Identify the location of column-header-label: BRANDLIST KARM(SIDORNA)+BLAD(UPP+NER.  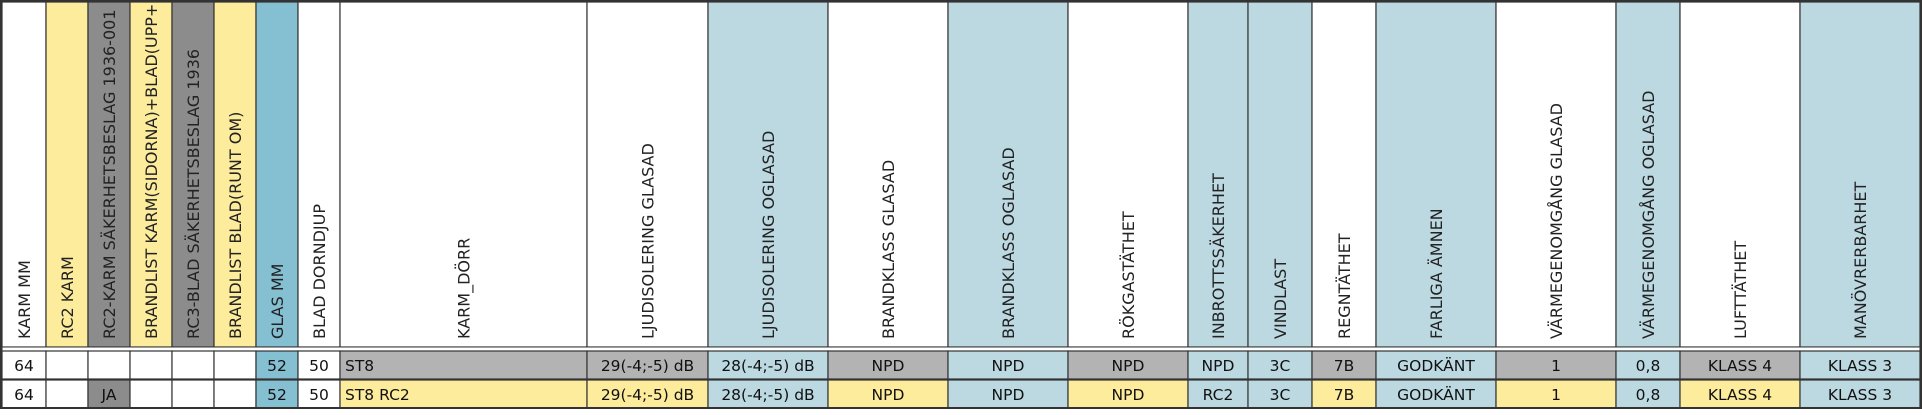
(151, 169).